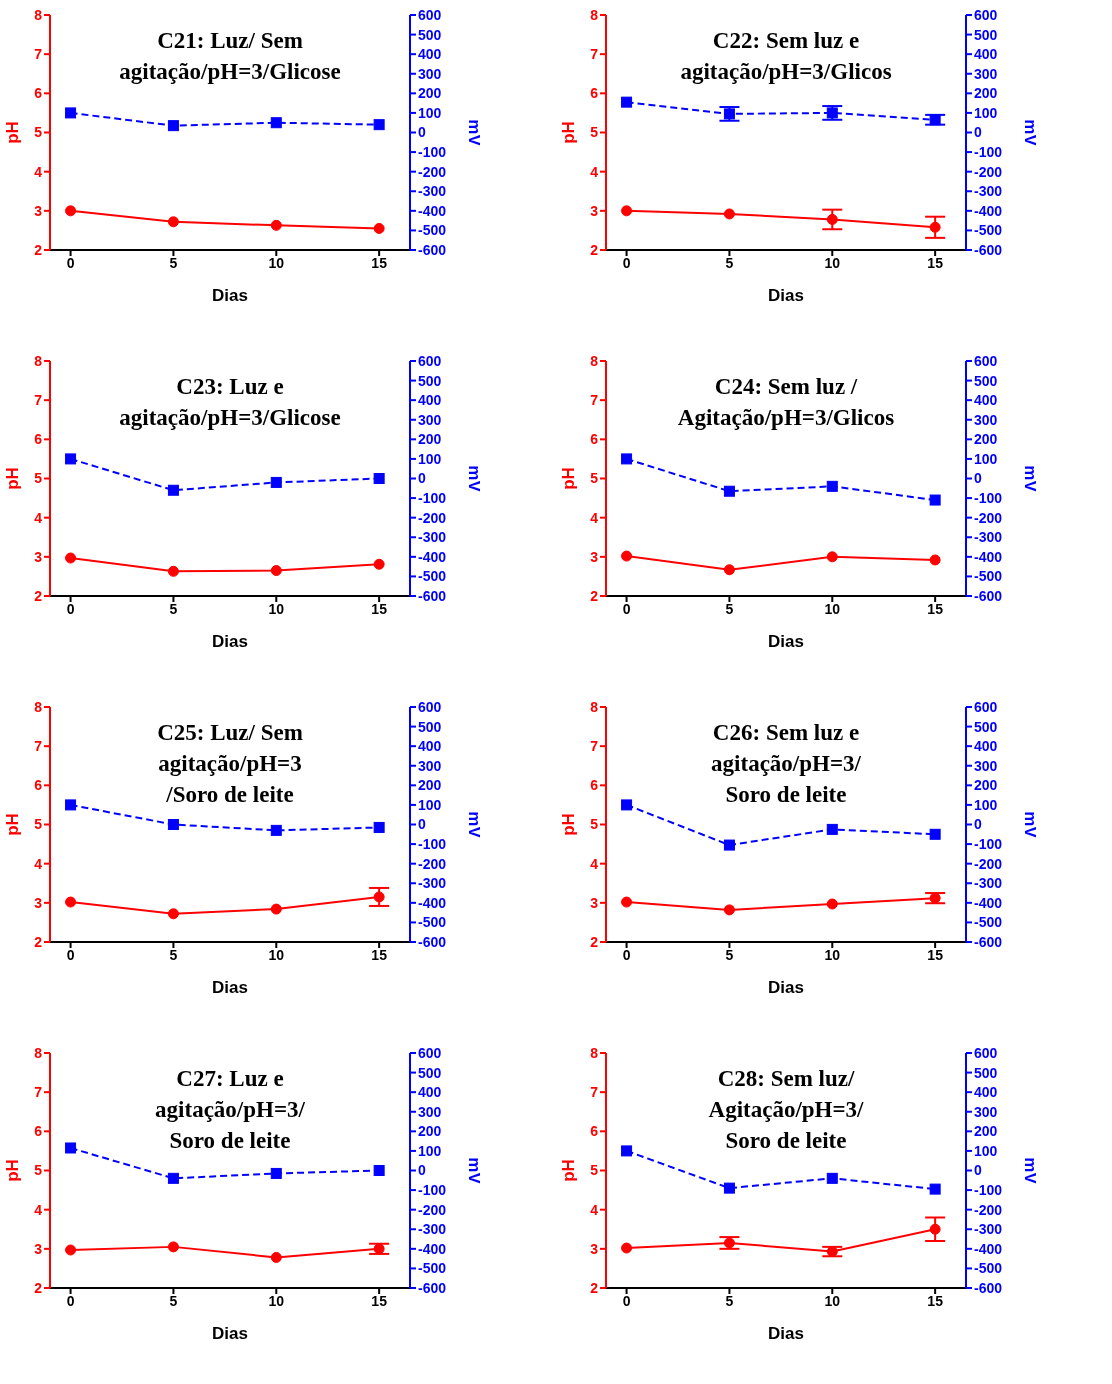  What do you see at coordinates (786, 764) in the screenshot?
I see `text: C26: Sem luz e agitação/pH=3/ Soro de leite` at bounding box center [786, 764].